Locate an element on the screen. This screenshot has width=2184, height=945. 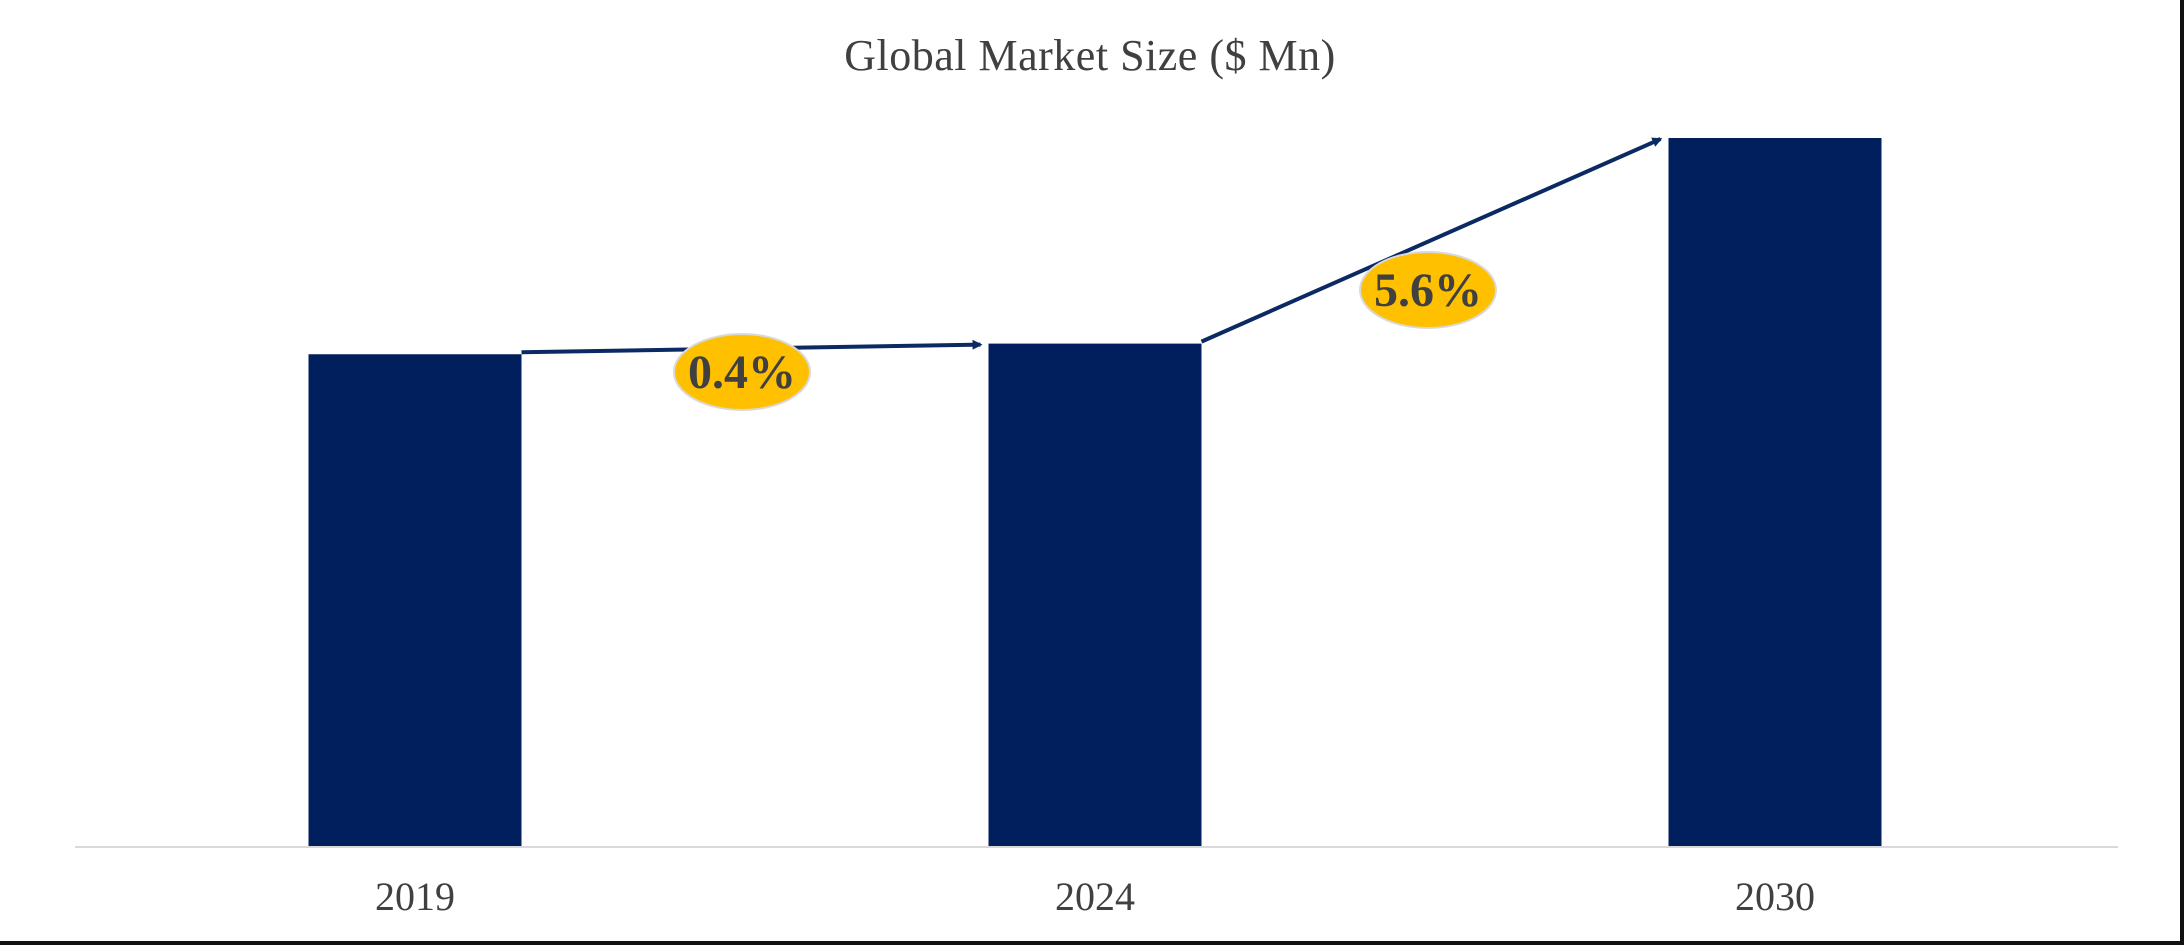
bar-2019 is located at coordinates (415, 600).